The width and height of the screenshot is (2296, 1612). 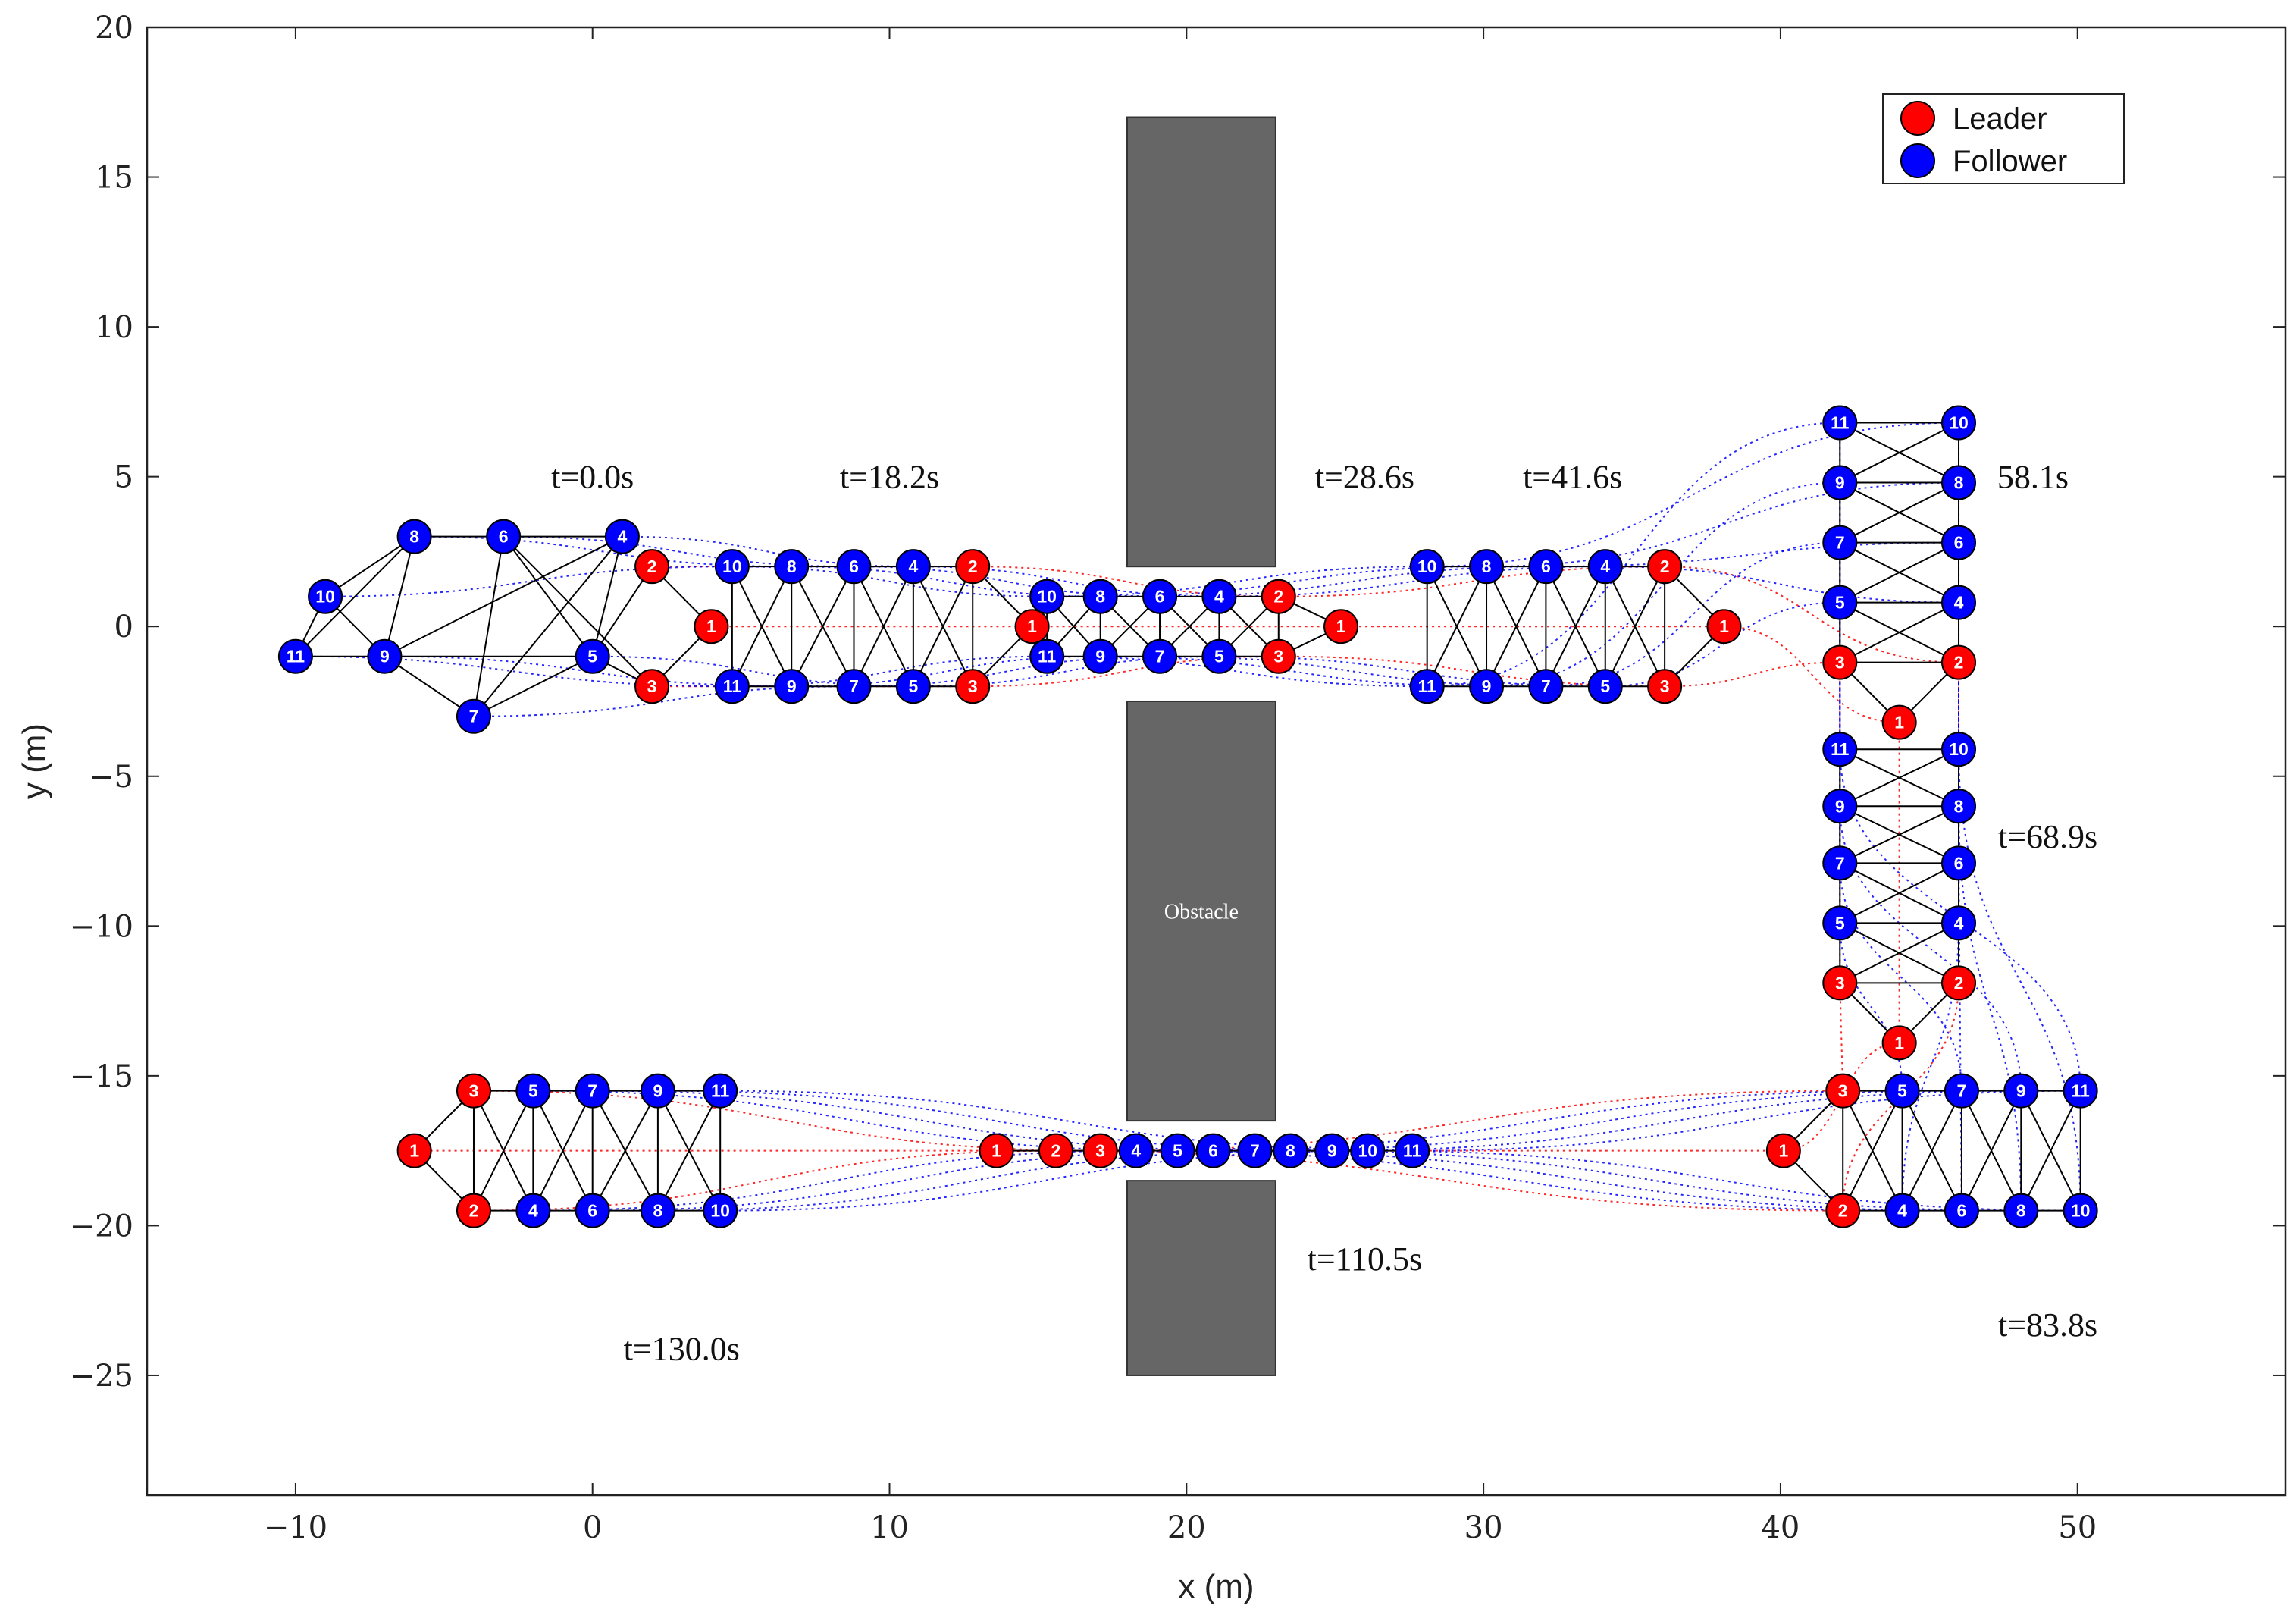 I want to click on time-label: t=68.9s, so click(x=2047, y=836).